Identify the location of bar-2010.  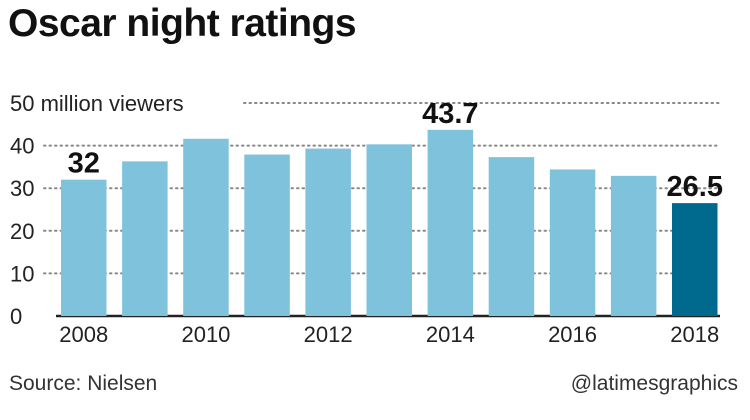
(206, 227).